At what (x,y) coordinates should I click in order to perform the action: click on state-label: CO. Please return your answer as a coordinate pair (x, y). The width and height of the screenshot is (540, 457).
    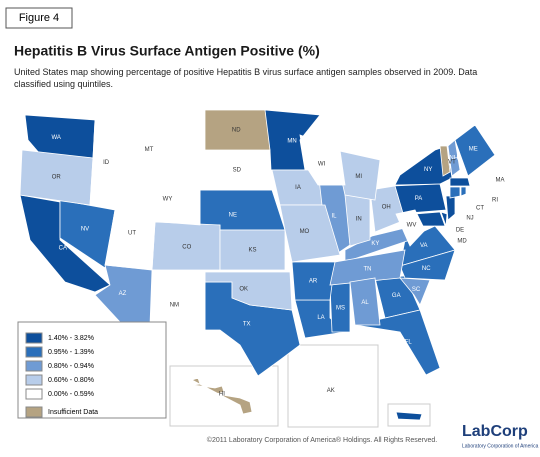
    Looking at the image, I should click on (186, 247).